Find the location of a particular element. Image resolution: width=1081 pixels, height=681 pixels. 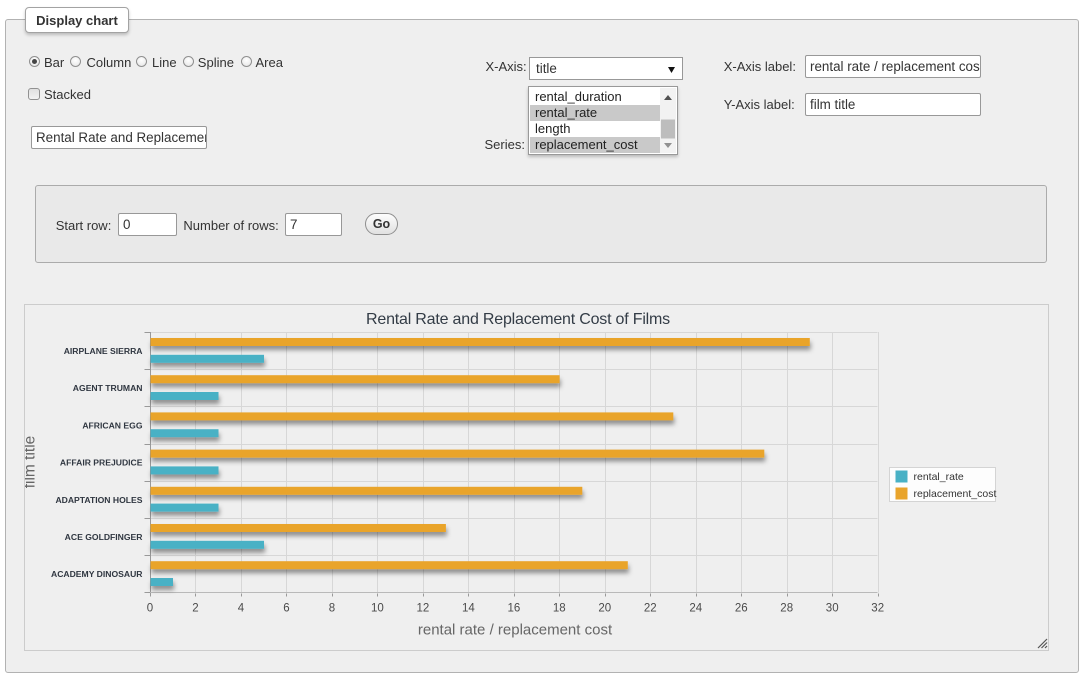

svg-text: 4 is located at coordinates (241, 609).